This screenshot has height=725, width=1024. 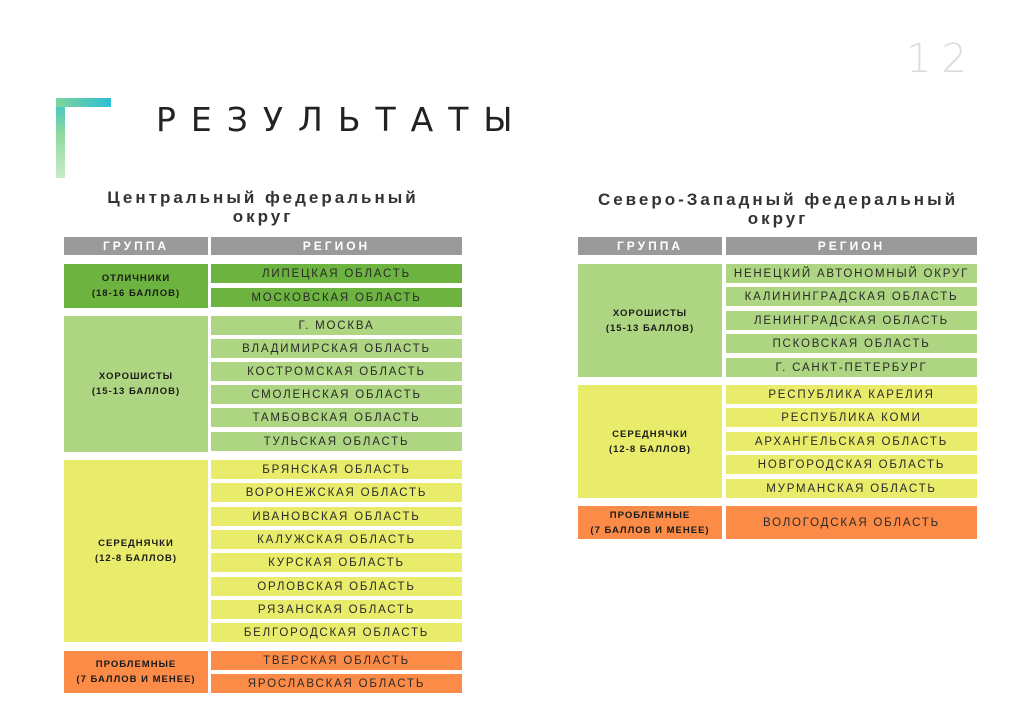 What do you see at coordinates (336, 469) in the screenshot?
I see `region-cell: БРЯНСКАЯ ОБЛАСТЬ` at bounding box center [336, 469].